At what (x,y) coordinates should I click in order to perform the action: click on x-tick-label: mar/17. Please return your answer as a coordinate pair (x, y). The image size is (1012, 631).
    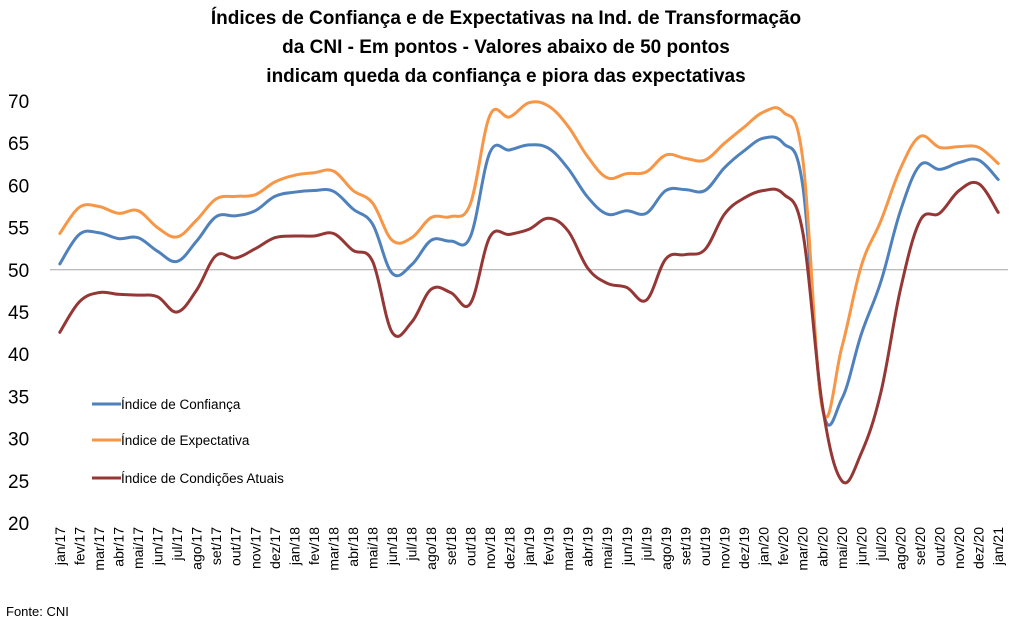
    Looking at the image, I should click on (99, 549).